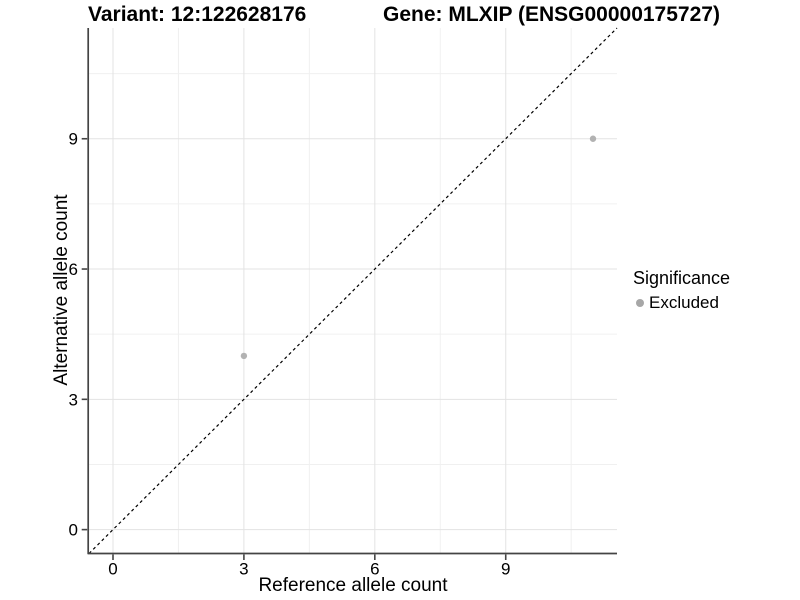  I want to click on x-tick-label: 0, so click(112, 569).